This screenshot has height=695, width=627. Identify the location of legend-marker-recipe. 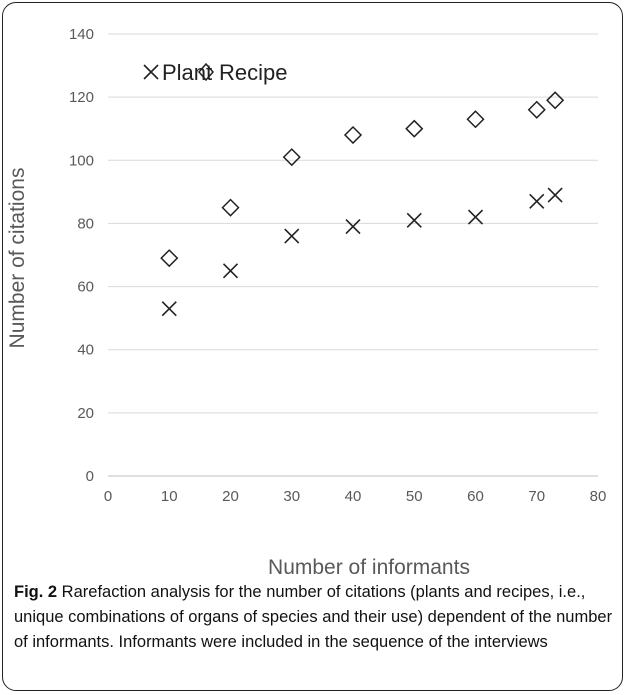
(206, 72).